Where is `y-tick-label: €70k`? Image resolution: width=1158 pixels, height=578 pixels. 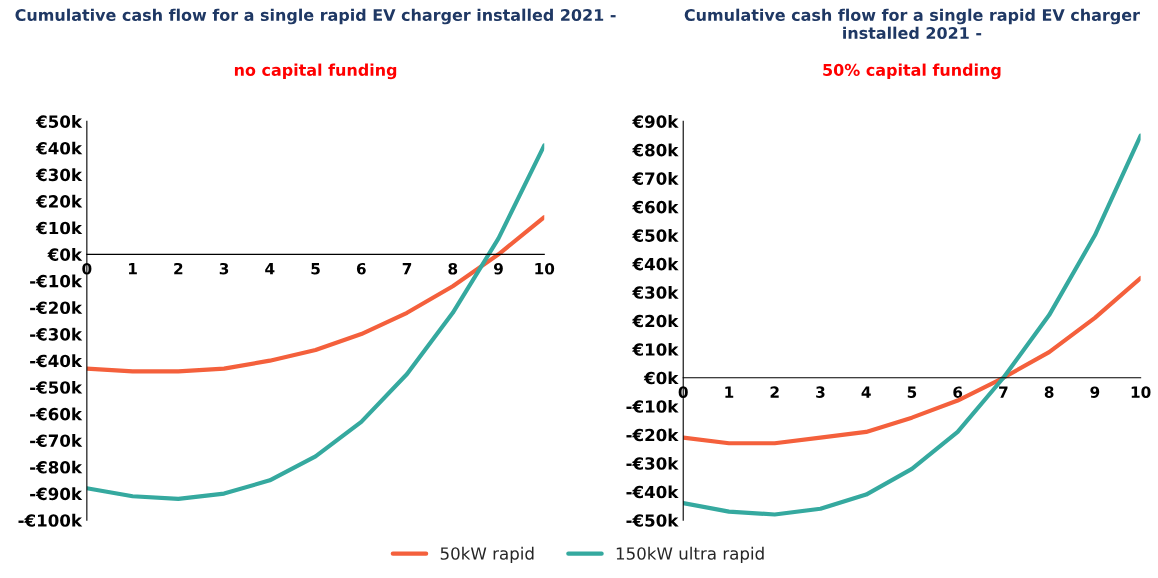
y-tick-label: €70k is located at coordinates (655, 178).